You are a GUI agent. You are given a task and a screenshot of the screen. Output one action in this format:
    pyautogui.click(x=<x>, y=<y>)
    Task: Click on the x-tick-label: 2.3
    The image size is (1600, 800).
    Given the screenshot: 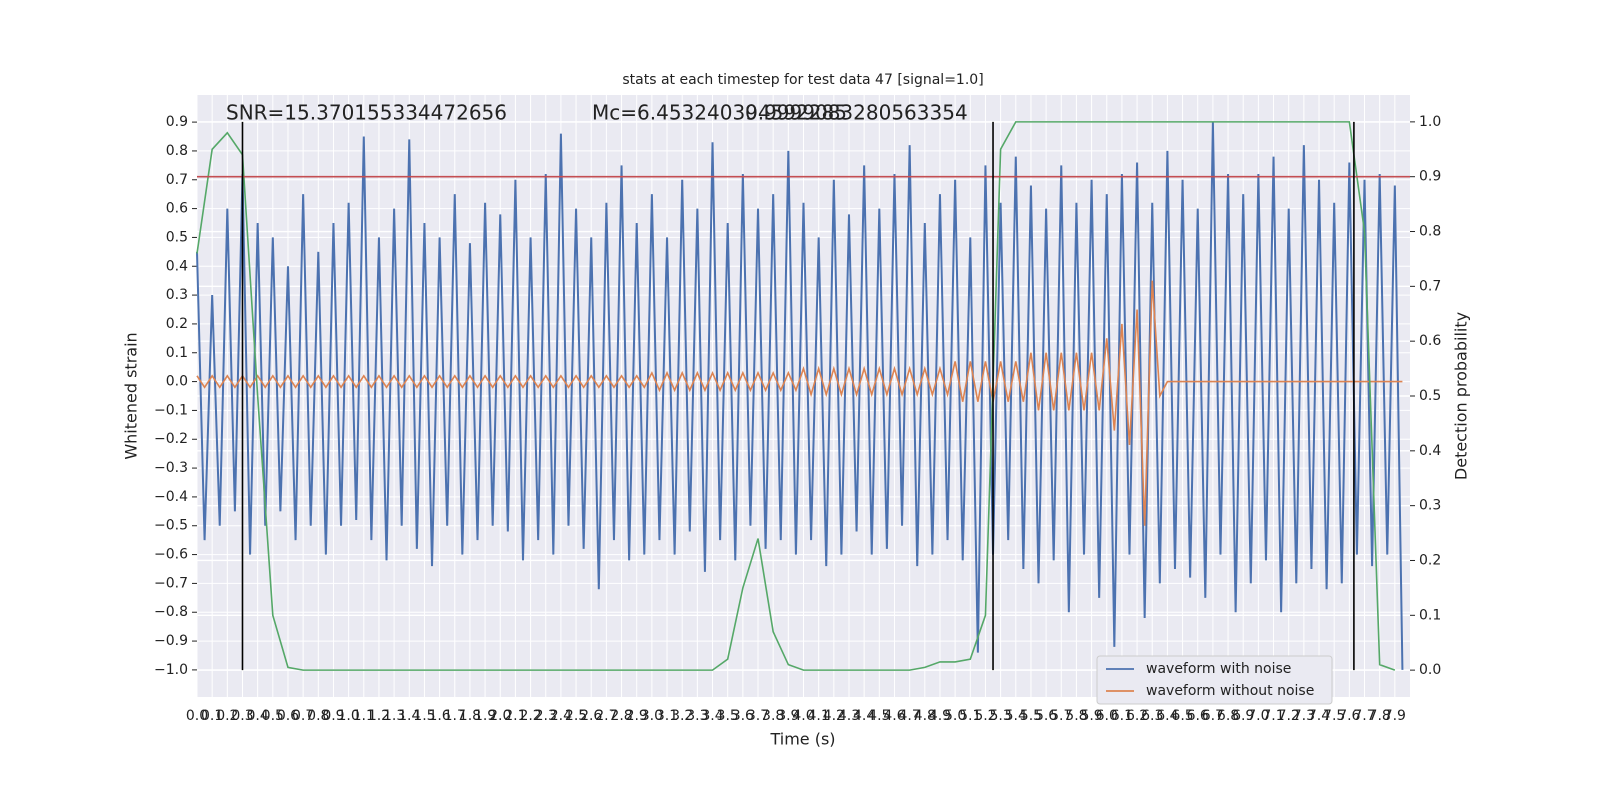 What is the action you would take?
    pyautogui.click(x=546, y=716)
    